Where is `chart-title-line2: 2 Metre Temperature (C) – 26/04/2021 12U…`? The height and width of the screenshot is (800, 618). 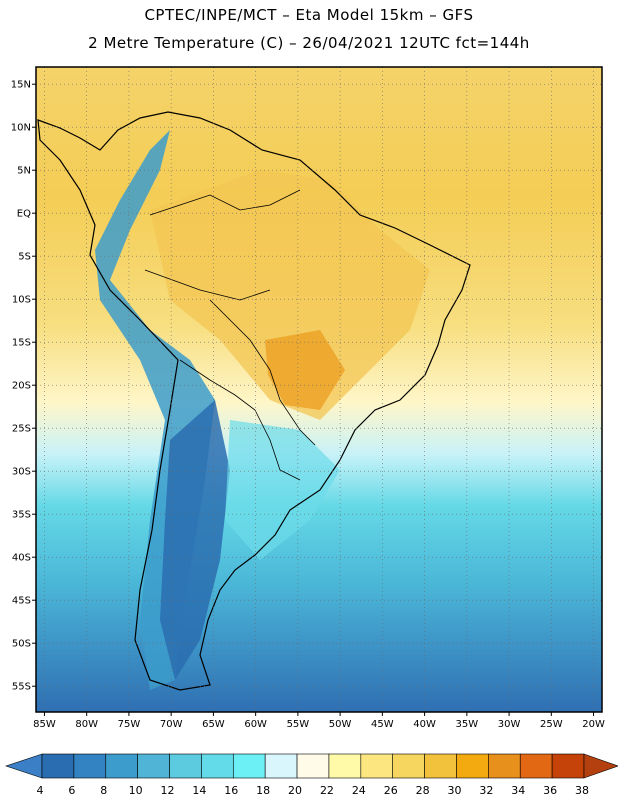
chart-title-line2: 2 Metre Temperature (C) – 26/04/2021 12U… is located at coordinates (309, 43).